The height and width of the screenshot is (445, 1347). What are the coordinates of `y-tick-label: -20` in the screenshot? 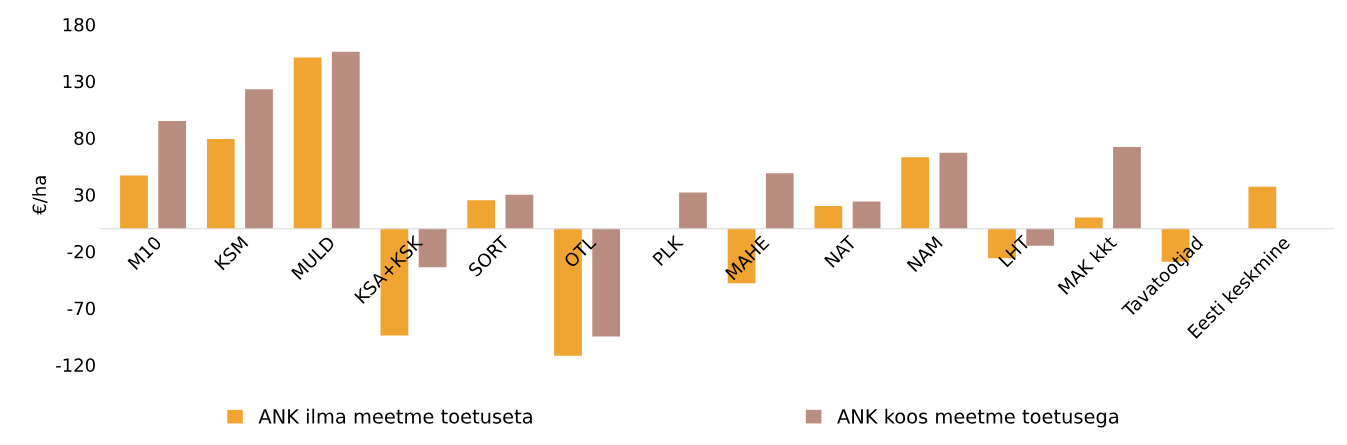 It's located at (81, 251).